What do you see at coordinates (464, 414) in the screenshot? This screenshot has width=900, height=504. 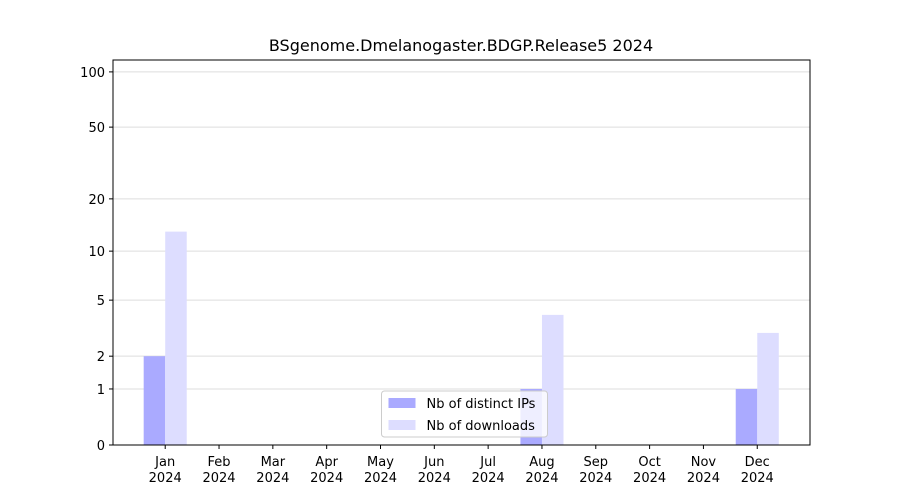 I see `legend-box` at bounding box center [464, 414].